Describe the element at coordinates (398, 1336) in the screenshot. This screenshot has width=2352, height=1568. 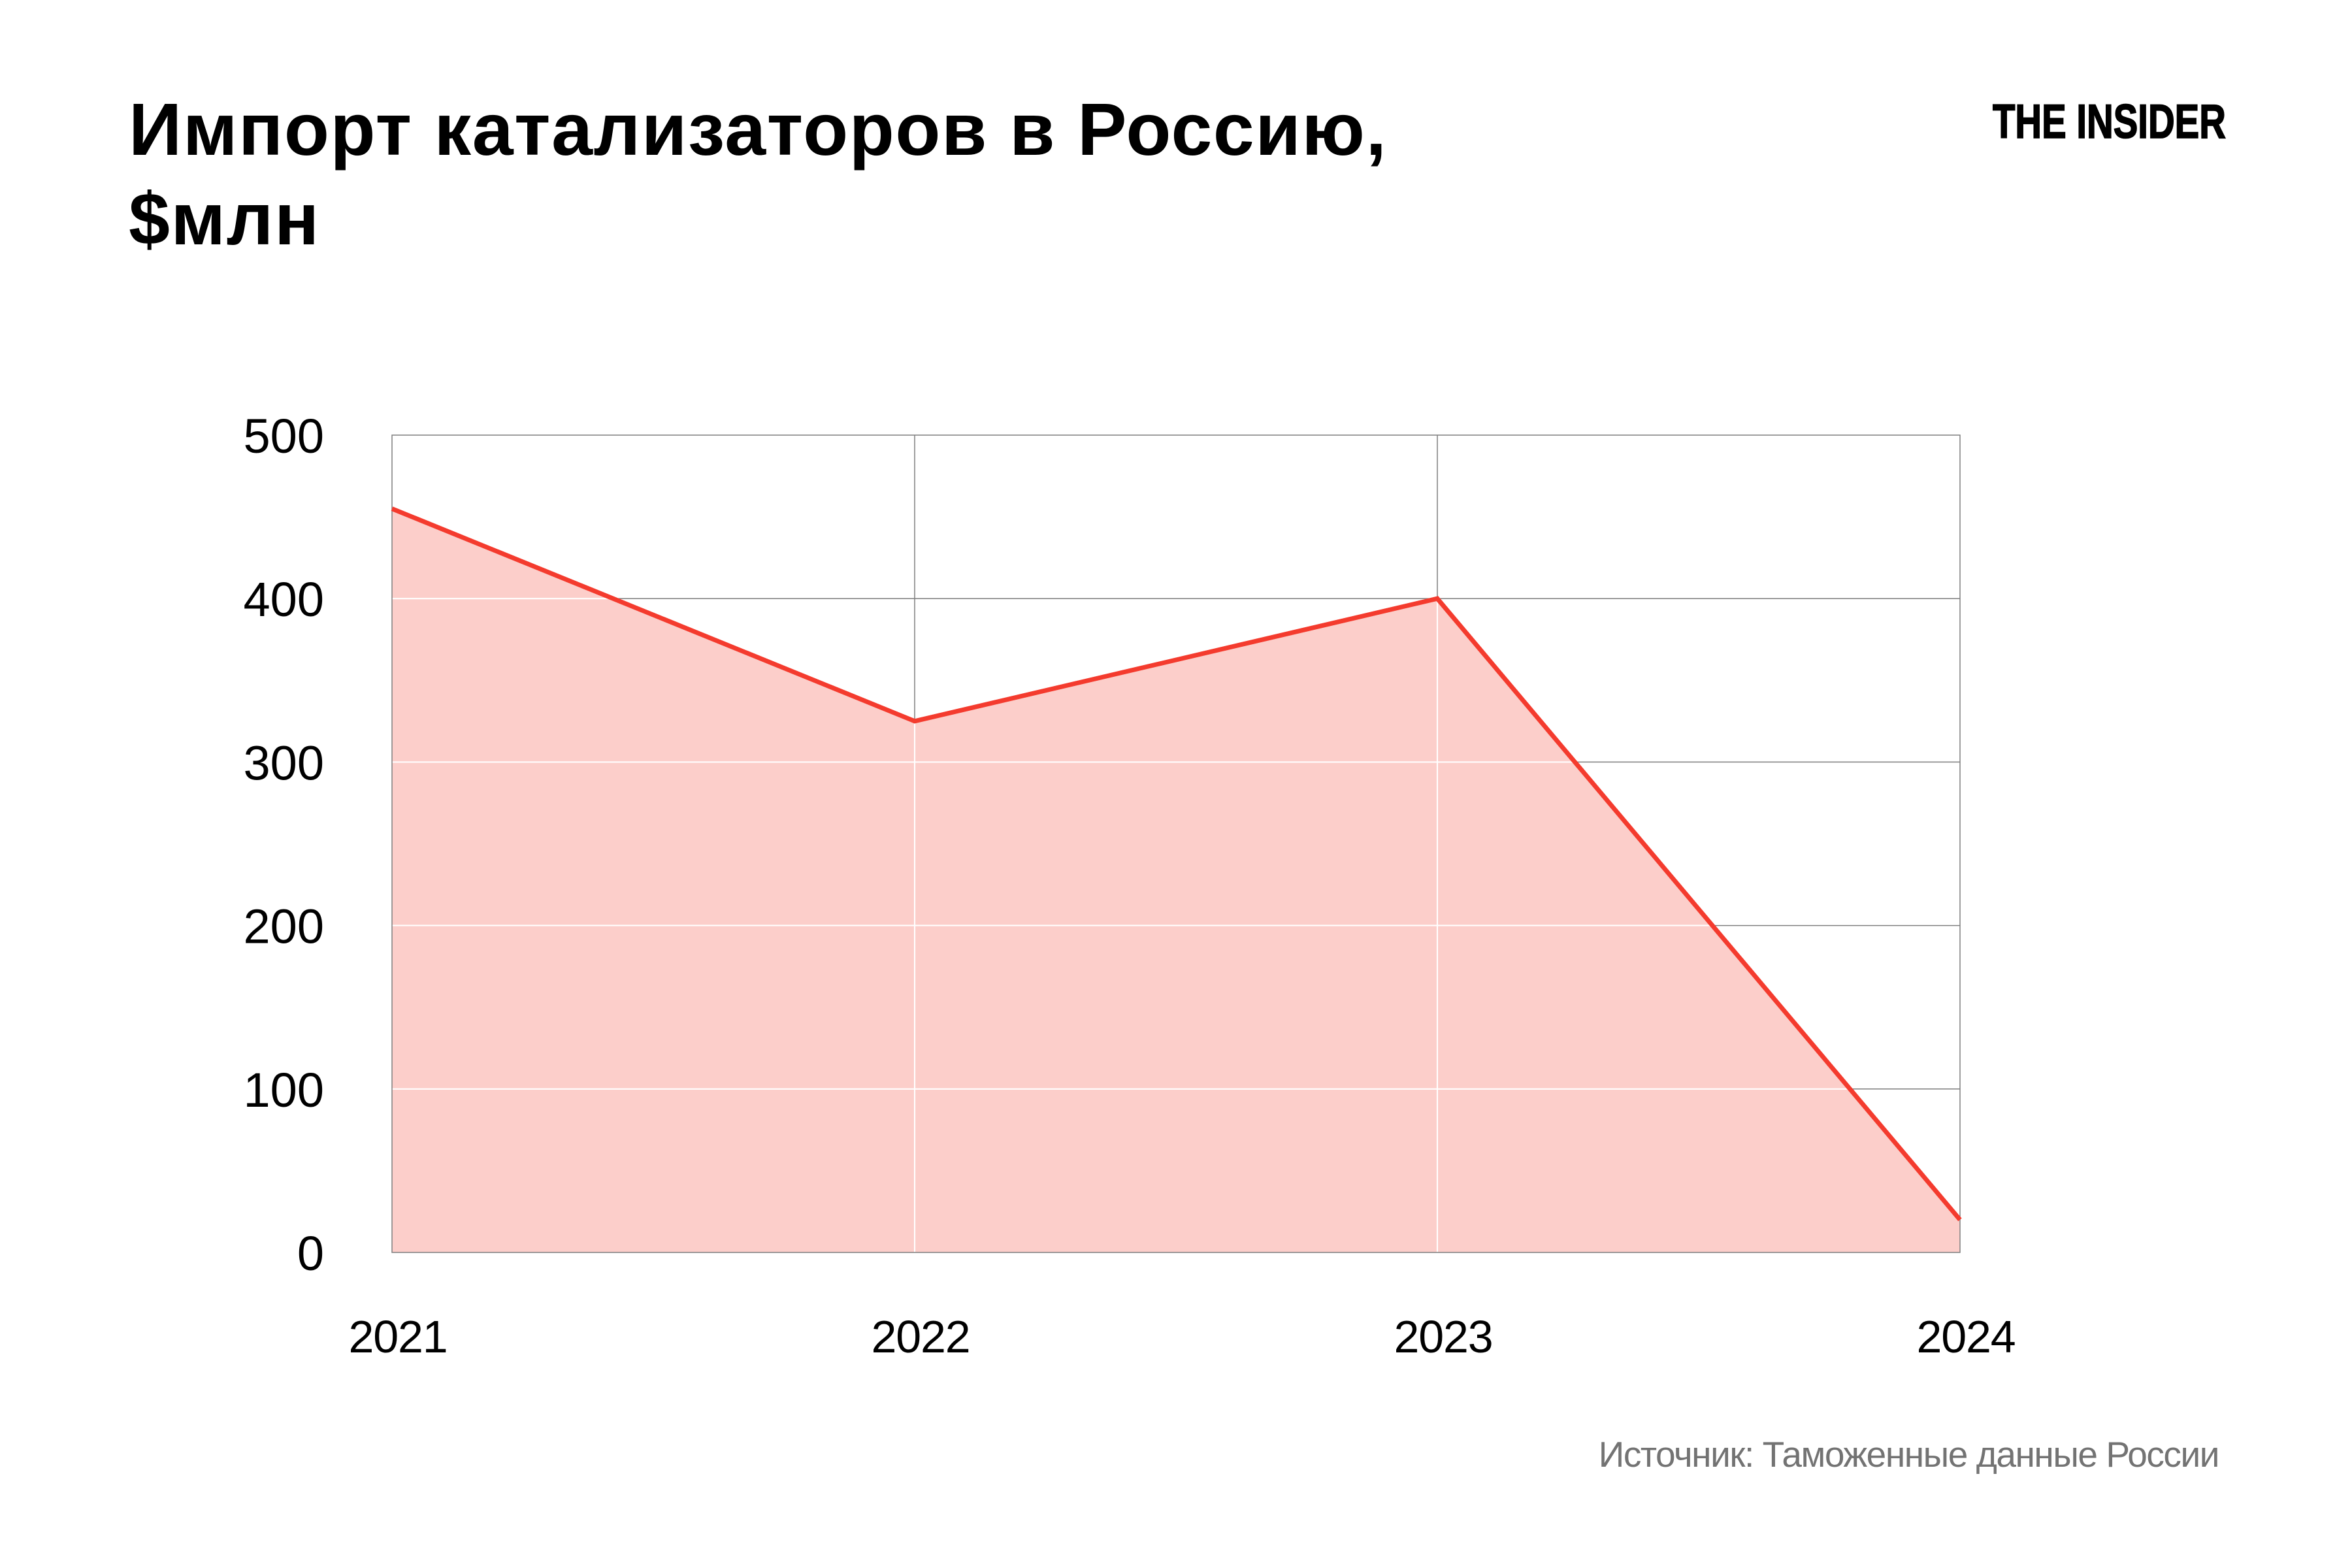
I see `svg-text: 2021` at that location.